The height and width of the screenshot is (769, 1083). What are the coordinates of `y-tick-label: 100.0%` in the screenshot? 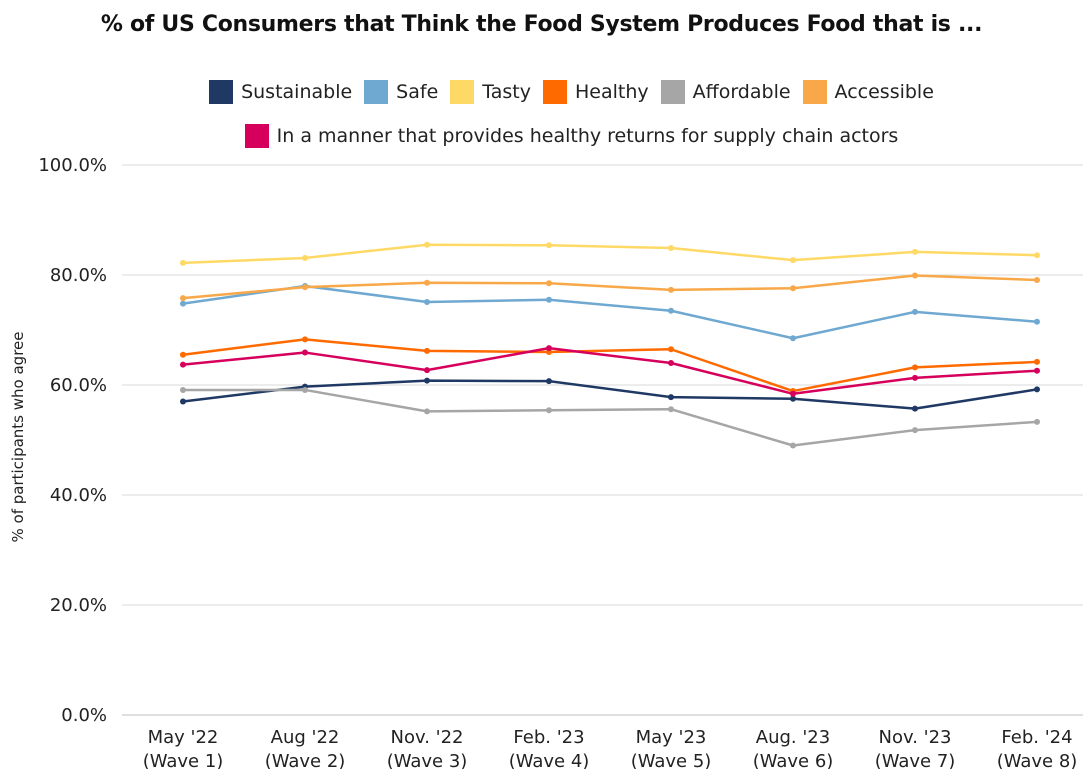 It's located at (72, 165).